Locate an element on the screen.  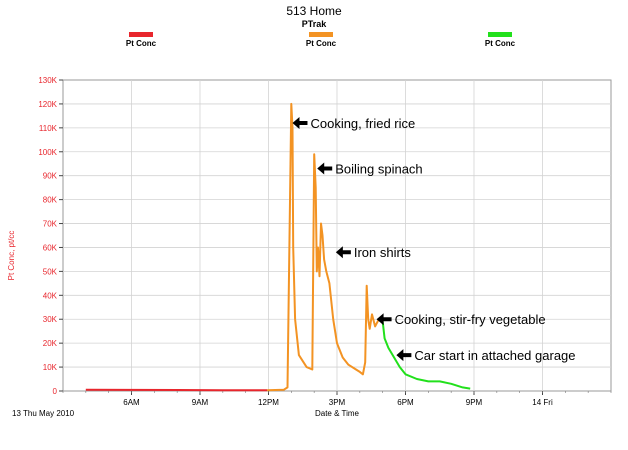
annotation: Car start in attached garage is located at coordinates (486, 355).